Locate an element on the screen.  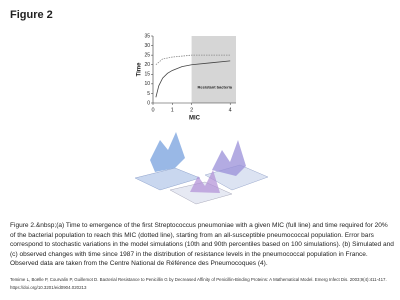
y-tick-label: 20 is located at coordinates (147, 65).